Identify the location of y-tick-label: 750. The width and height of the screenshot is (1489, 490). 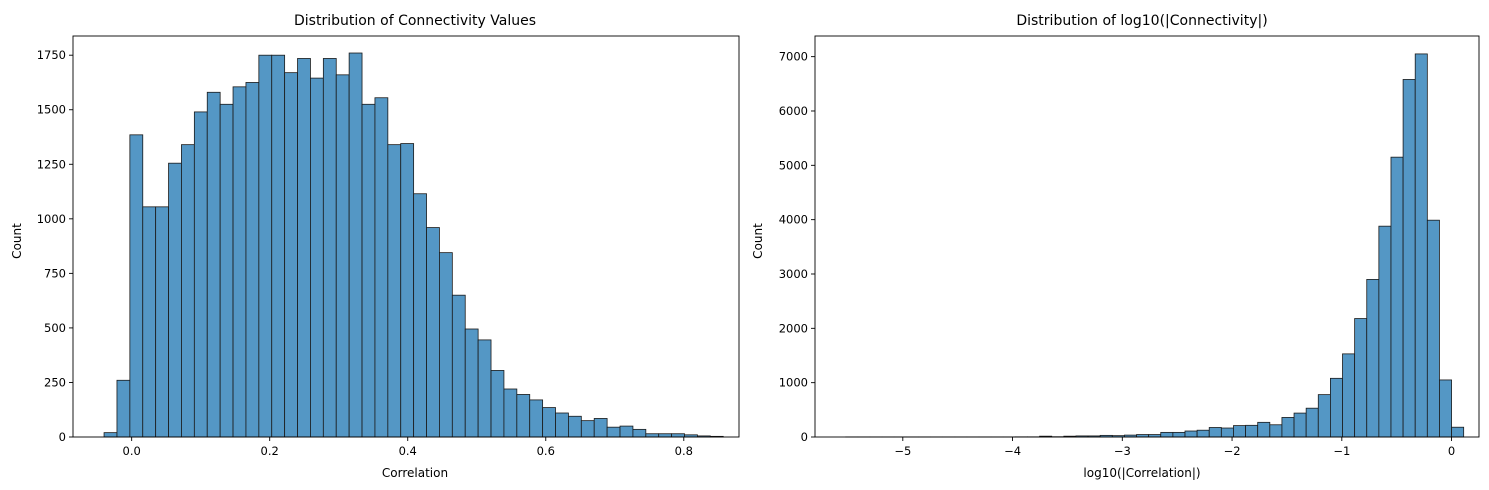
(55, 273).